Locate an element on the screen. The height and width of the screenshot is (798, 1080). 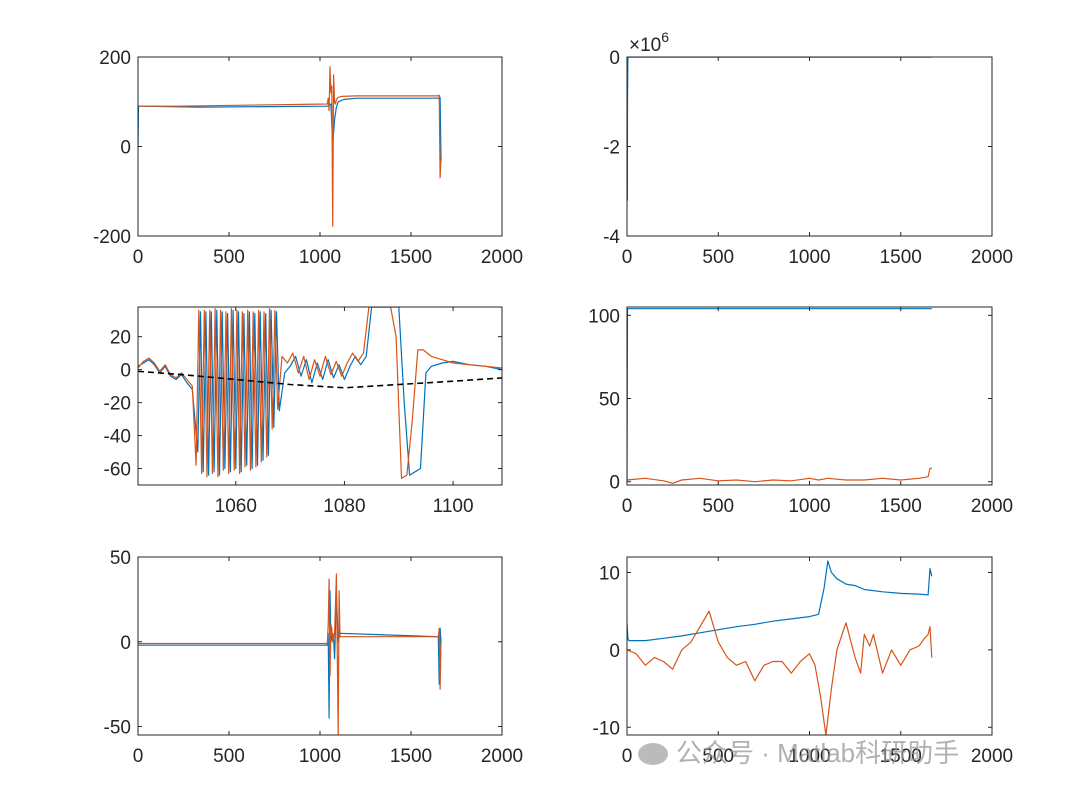
subplot-middle-left: 1060 1080 1100 20 0 -20 -40 -60 is located at coordinates (303, 411).